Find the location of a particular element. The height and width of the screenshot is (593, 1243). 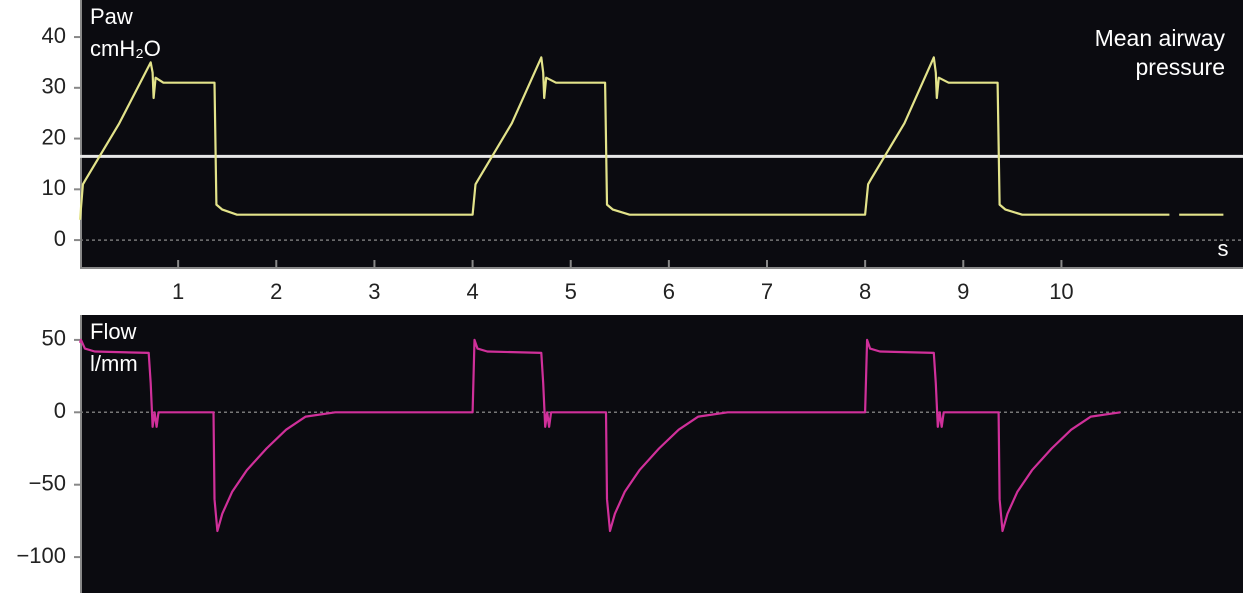

y-tick-label: 50 is located at coordinates (54, 338).